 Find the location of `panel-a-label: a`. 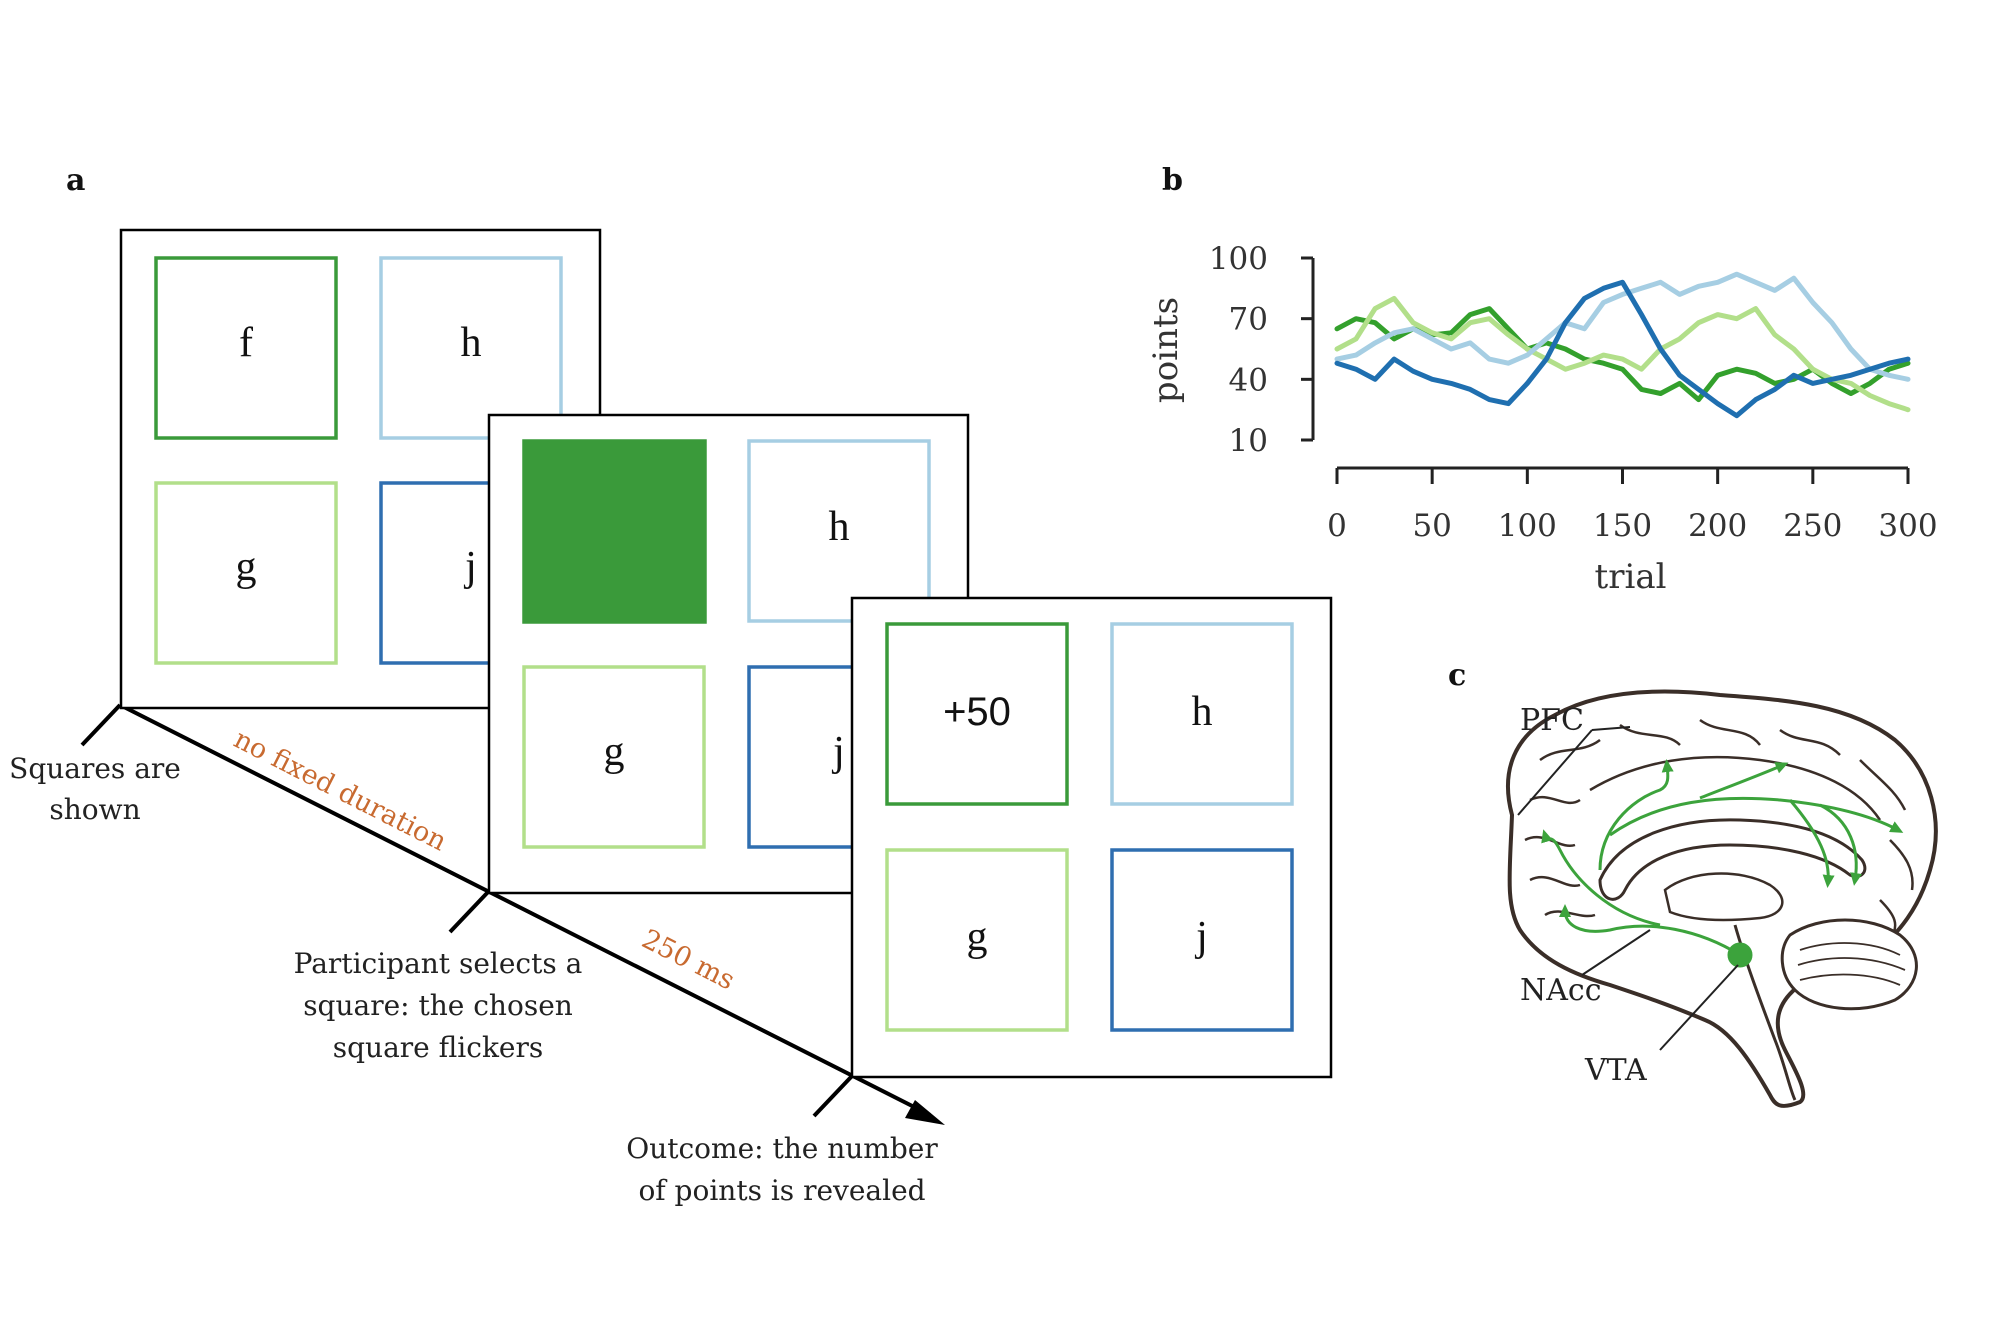

panel-a-label: a is located at coordinates (75, 180).